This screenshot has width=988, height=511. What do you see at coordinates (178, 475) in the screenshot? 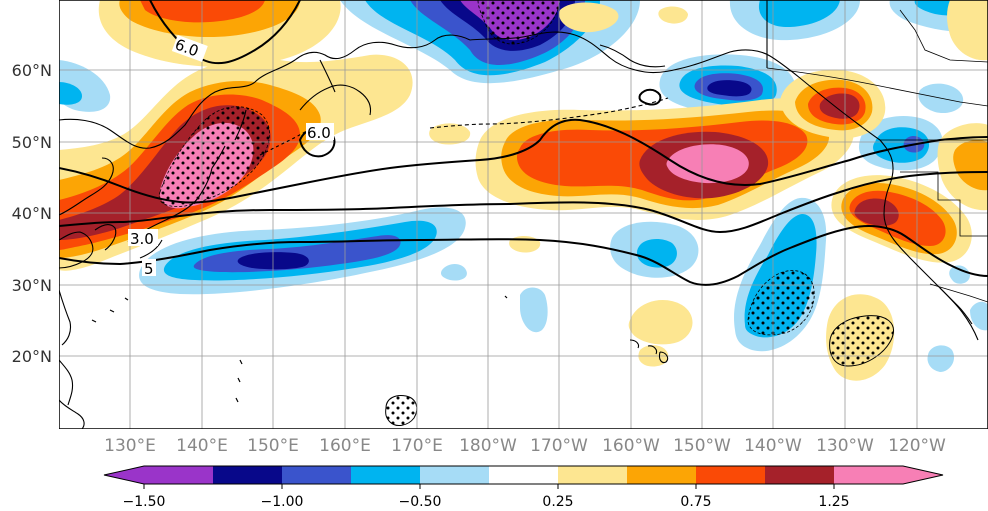
I see `colorbar-cell-0-body` at bounding box center [178, 475].